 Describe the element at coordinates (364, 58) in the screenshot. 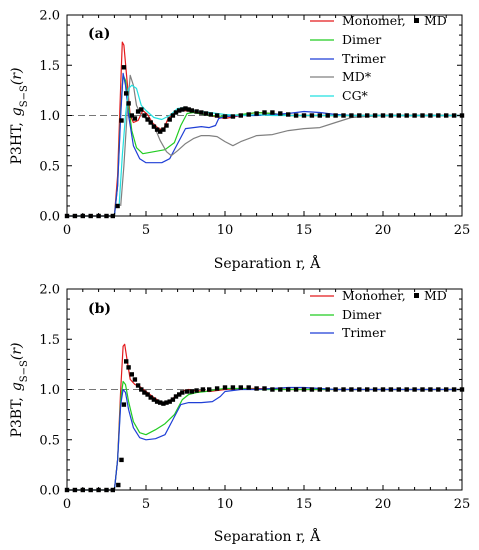

I see `legend-a-trimer-label: Trimer` at that location.